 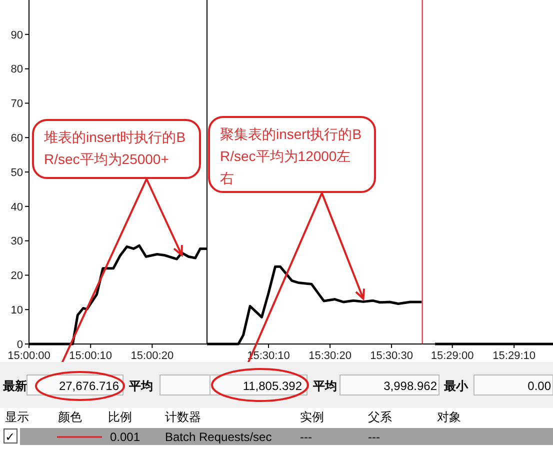 I want to click on y-tick-label: 40, so click(x=16, y=207).